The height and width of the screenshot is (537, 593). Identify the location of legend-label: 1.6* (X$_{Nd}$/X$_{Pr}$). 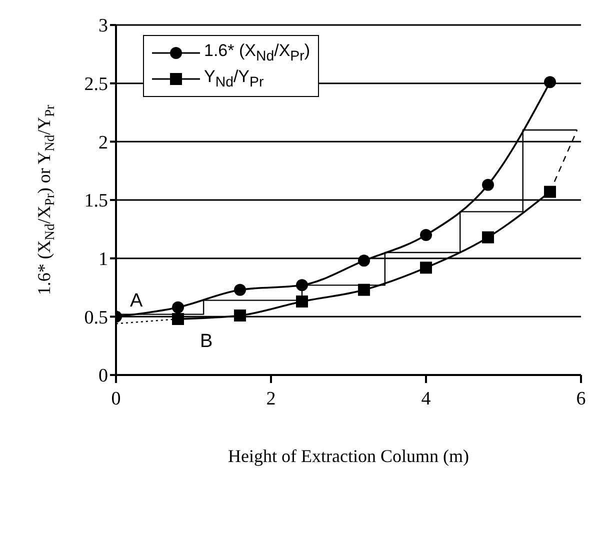
(257, 53).